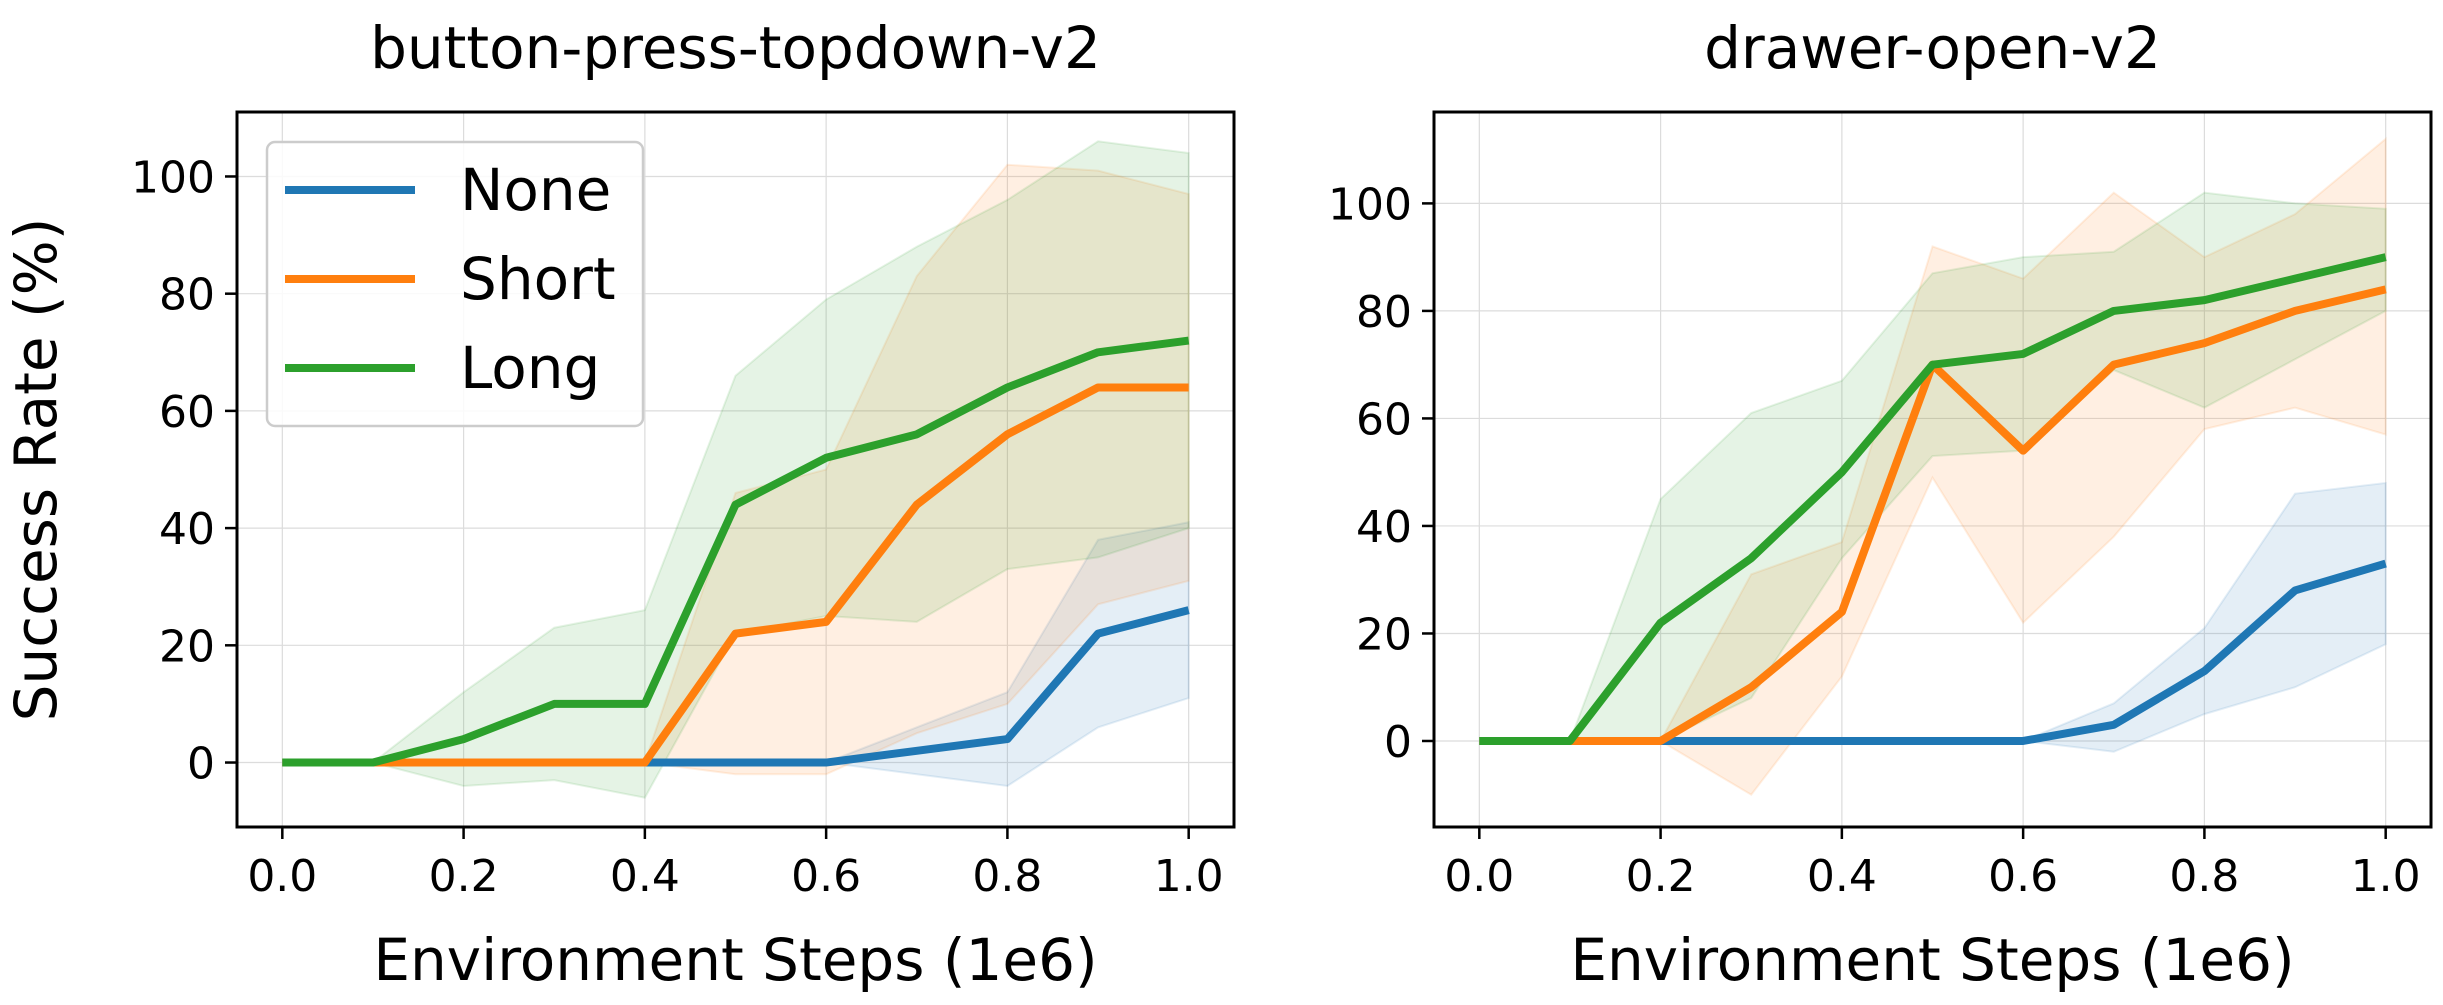  What do you see at coordinates (455, 284) in the screenshot?
I see `legend-box` at bounding box center [455, 284].